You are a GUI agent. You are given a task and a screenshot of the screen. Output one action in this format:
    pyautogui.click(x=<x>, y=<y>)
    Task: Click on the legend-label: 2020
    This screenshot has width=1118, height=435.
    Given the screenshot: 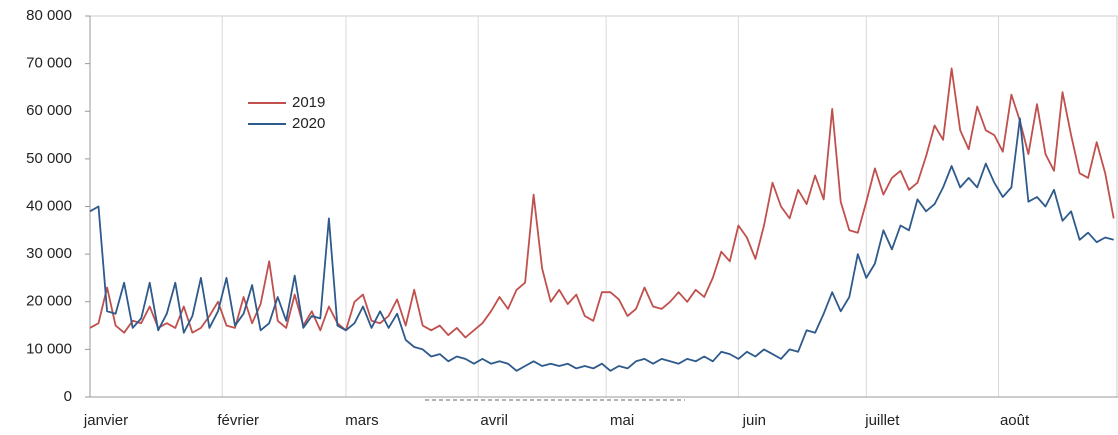 What is the action you would take?
    pyautogui.click(x=308, y=123)
    